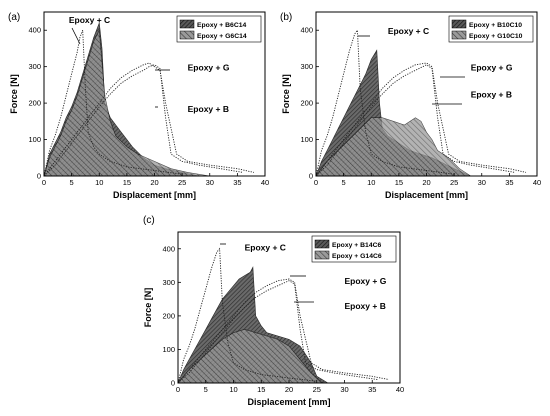  I want to click on legend-entry: Epoxy + G10C10, so click(496, 36).